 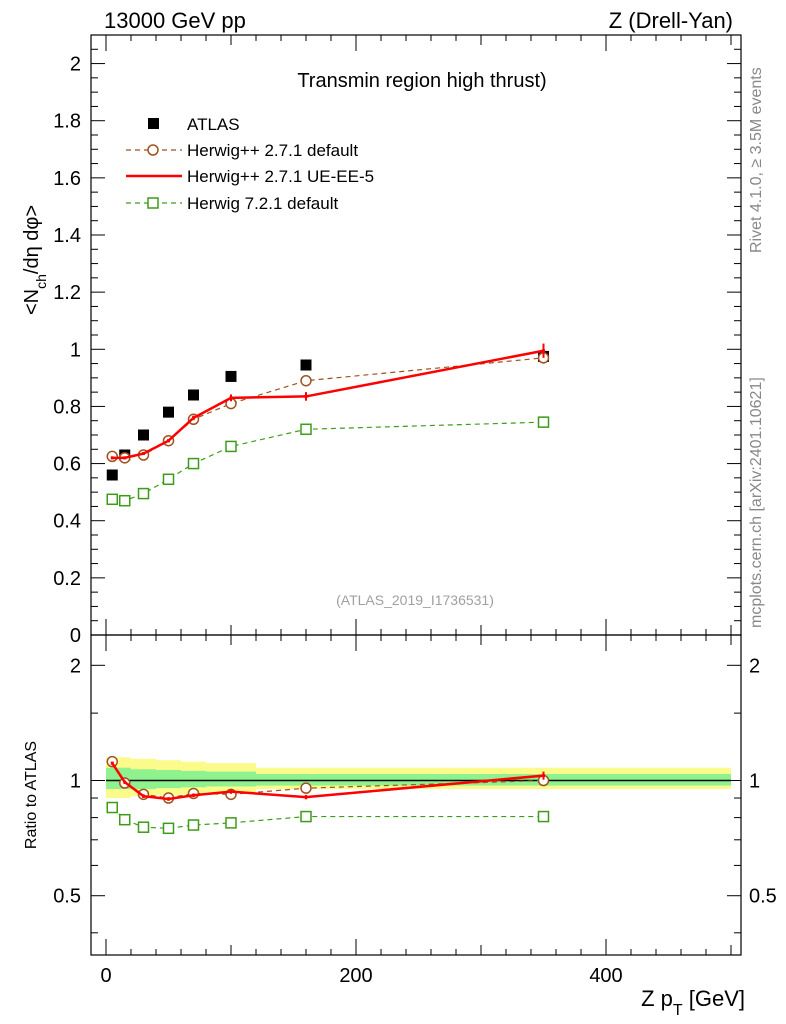 What do you see at coordinates (75, 782) in the screenshot?
I see `ratio-y-tick-label: 1` at bounding box center [75, 782].